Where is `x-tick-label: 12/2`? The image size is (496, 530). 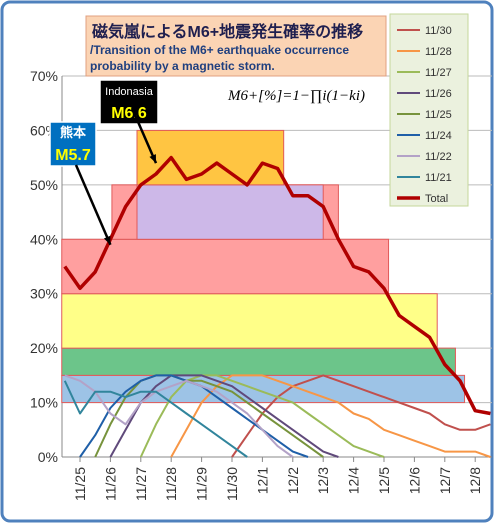 x-tick-label: 12/2 is located at coordinates (293, 480).